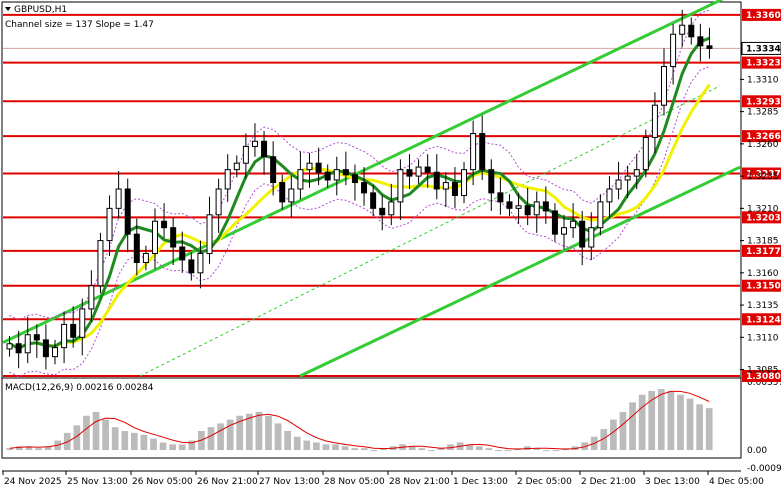 The width and height of the screenshot is (781, 489). Describe the element at coordinates (764, 469) in the screenshot. I see `macd-tick-label: -0.00094` at that location.